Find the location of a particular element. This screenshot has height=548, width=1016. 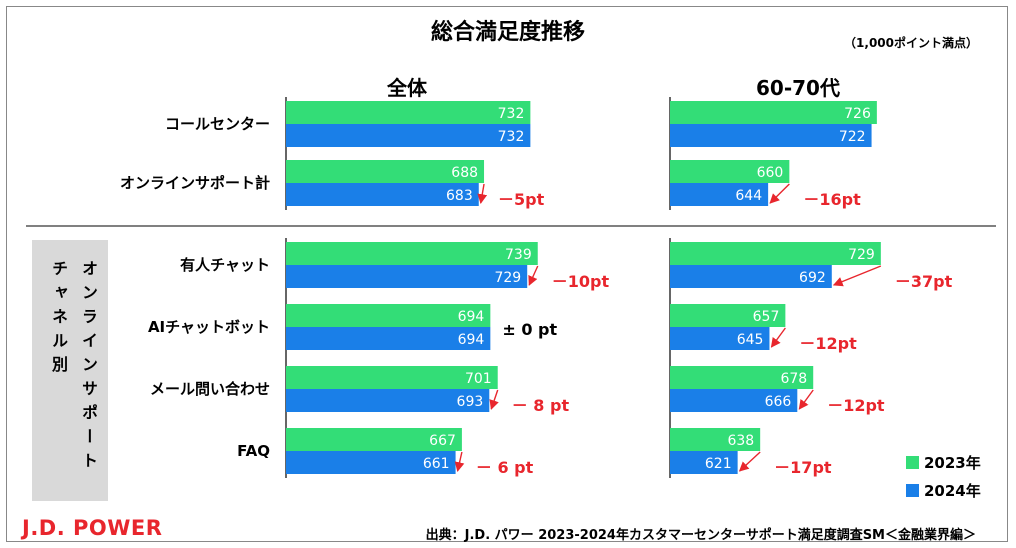

legend-item-2023: 2023年 is located at coordinates (943, 462).